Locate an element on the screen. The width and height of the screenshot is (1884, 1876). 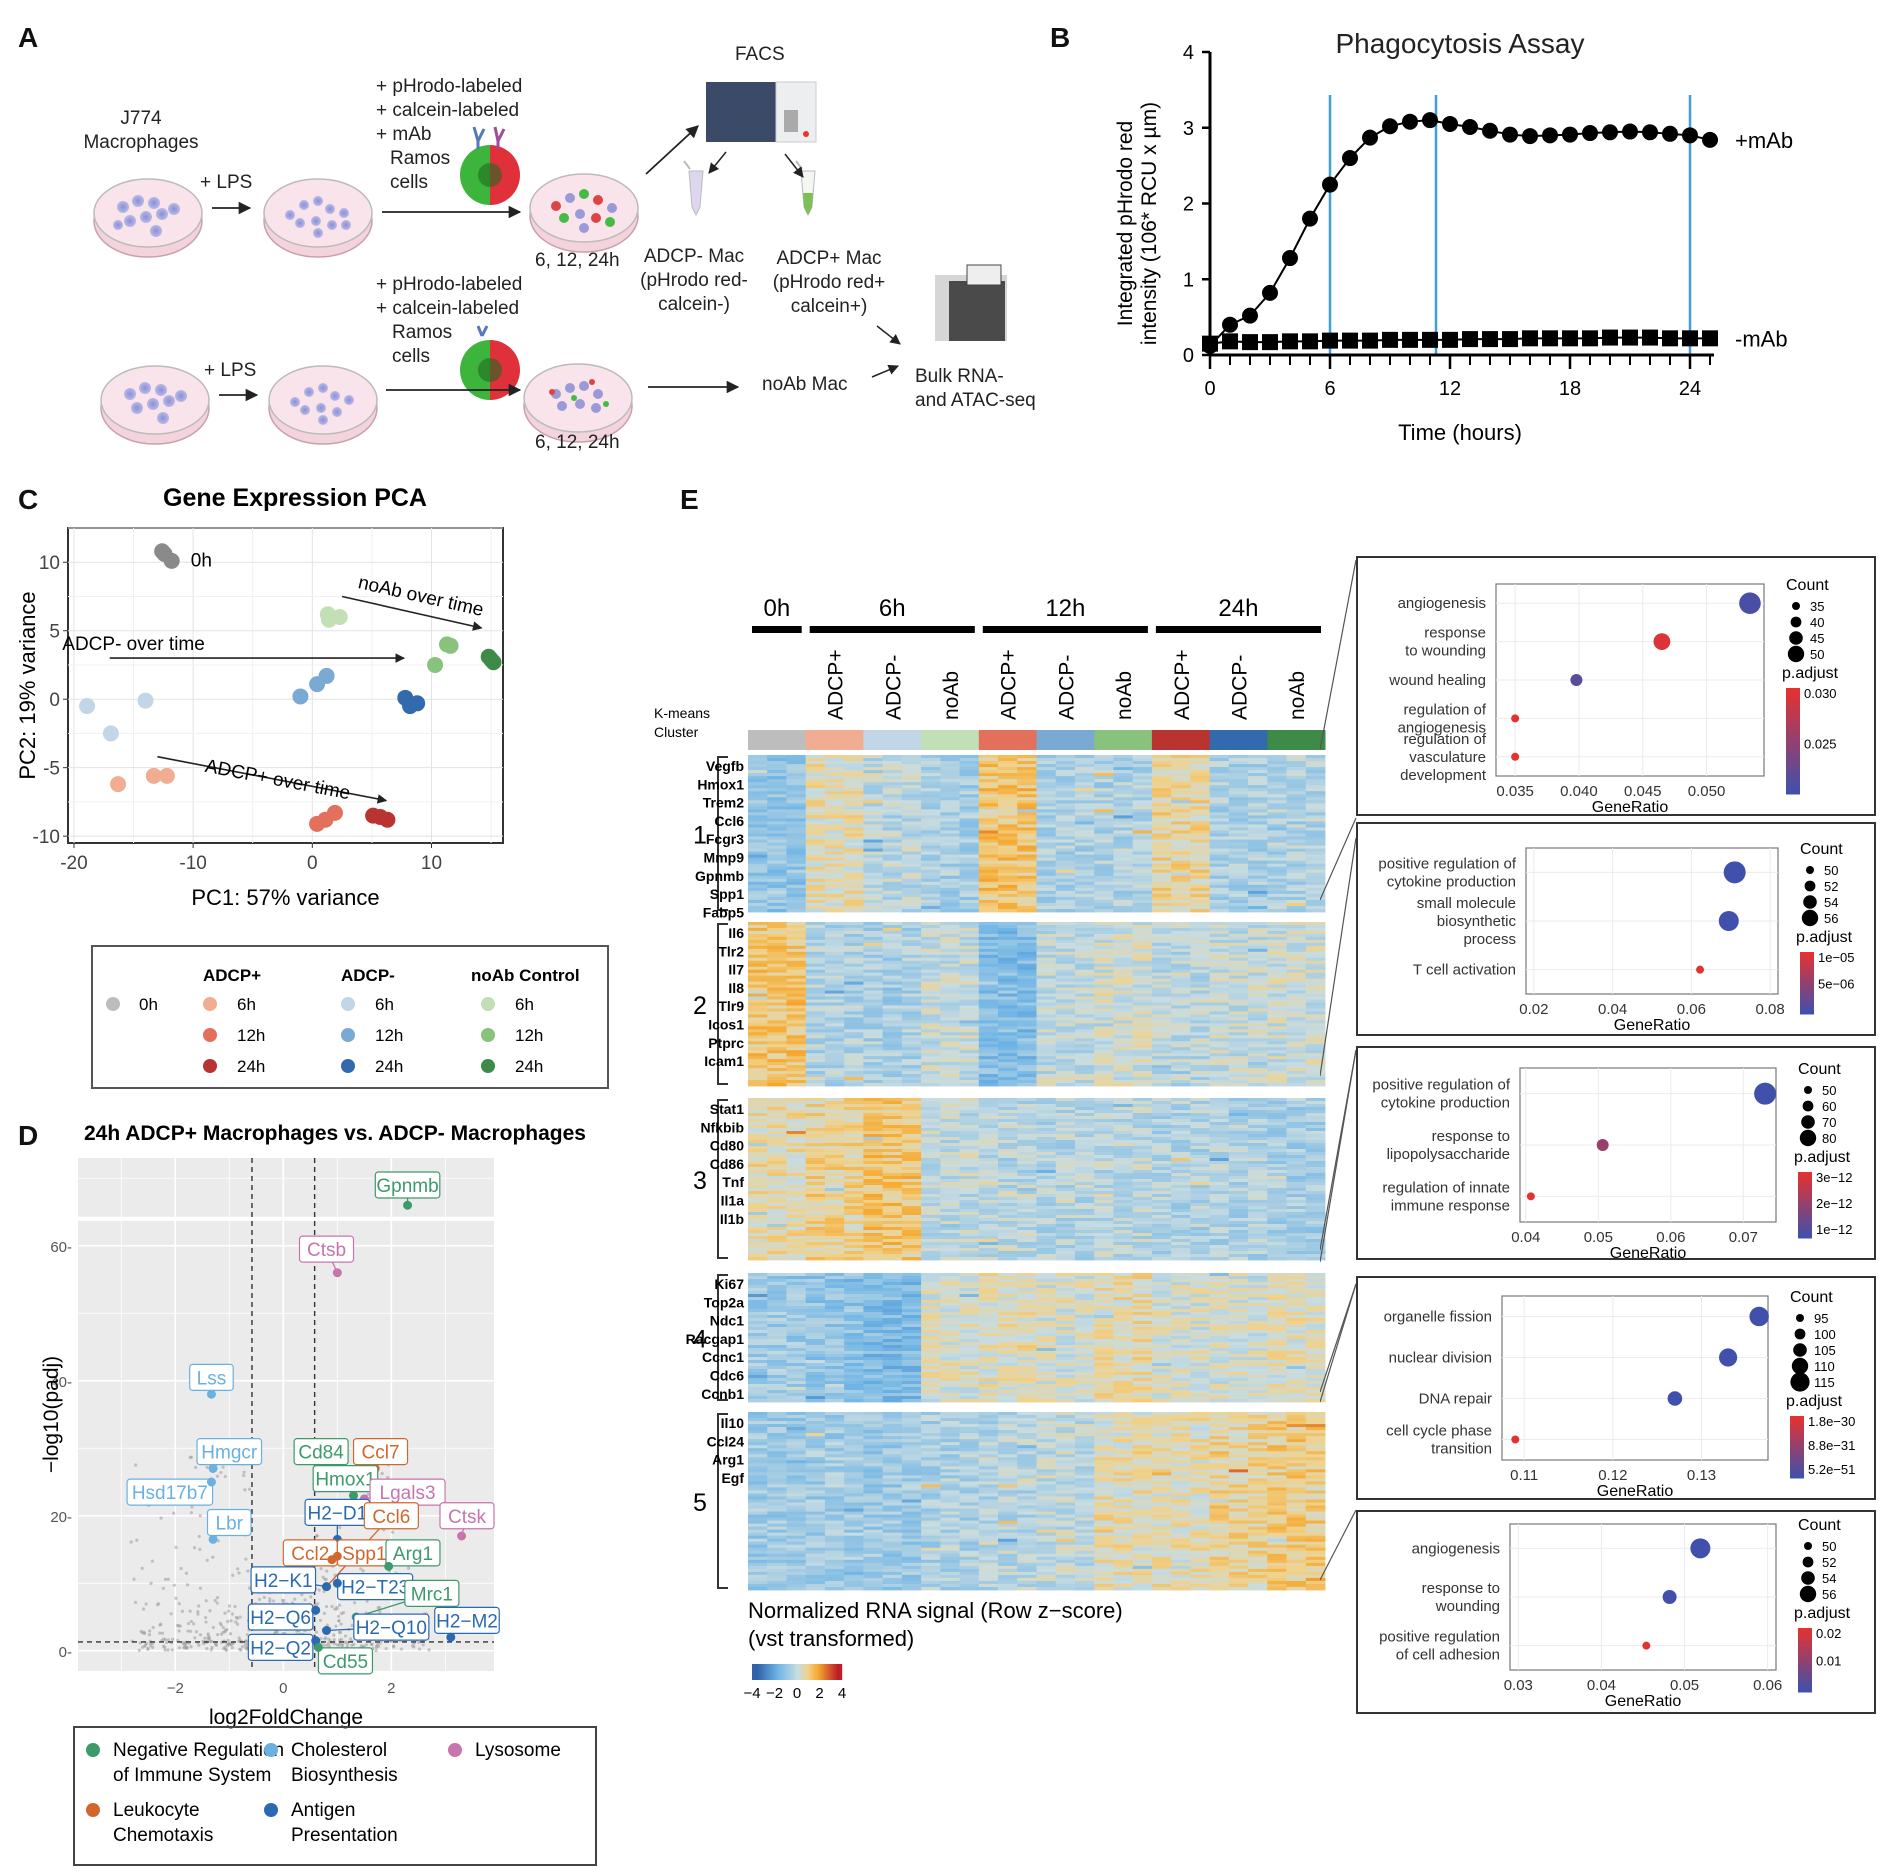
data-point-minus-mab is located at coordinates (1510, 339).